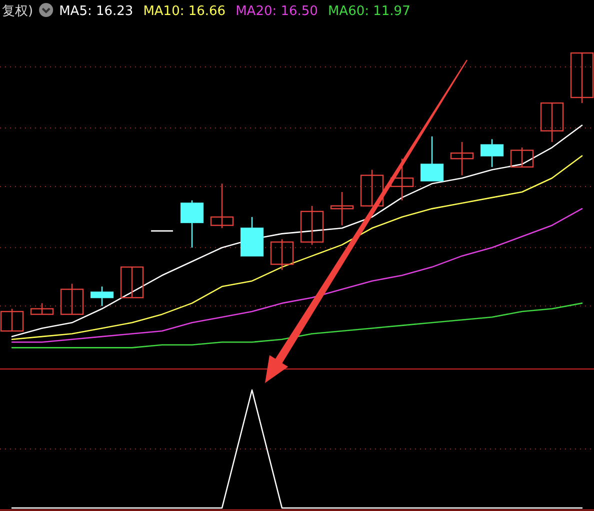 This screenshot has height=511, width=594. I want to click on chart-title: 复权), so click(18, 11).